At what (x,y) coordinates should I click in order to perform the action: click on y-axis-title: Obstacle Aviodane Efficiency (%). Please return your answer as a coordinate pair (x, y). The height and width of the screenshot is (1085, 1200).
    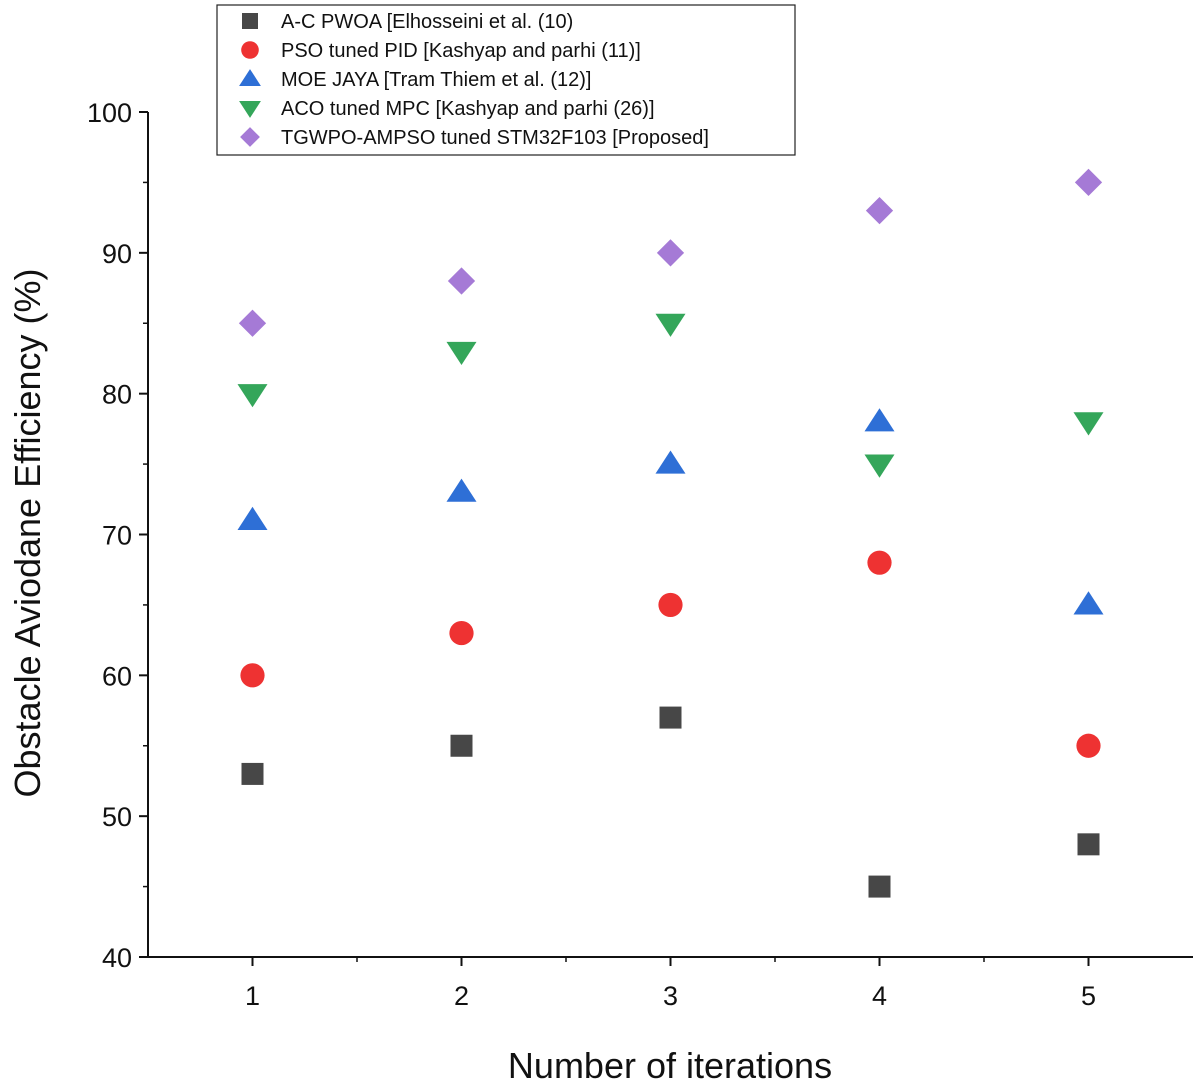
    Looking at the image, I should click on (27, 533).